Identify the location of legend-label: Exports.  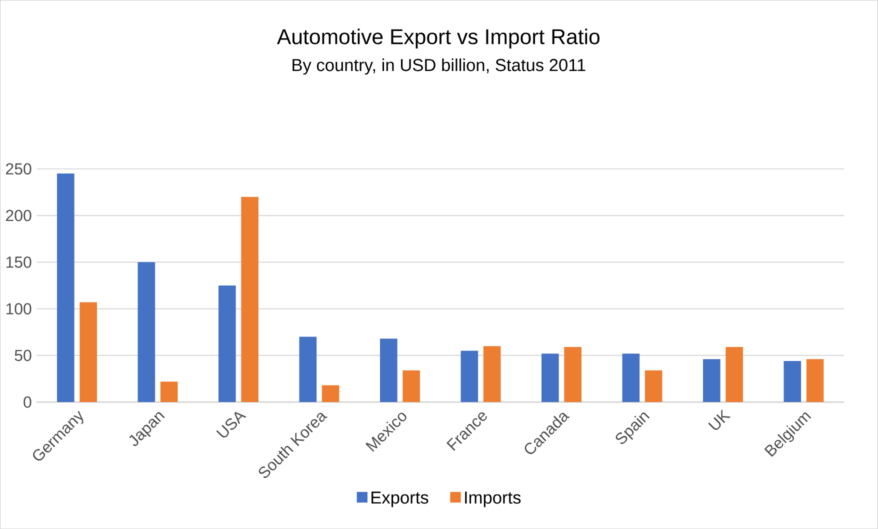
(400, 500).